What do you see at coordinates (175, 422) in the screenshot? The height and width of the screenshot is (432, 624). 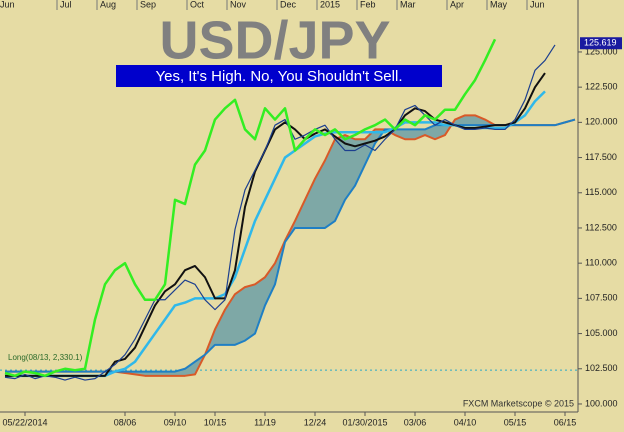 I see `x-tick-label: 09/10` at bounding box center [175, 422].